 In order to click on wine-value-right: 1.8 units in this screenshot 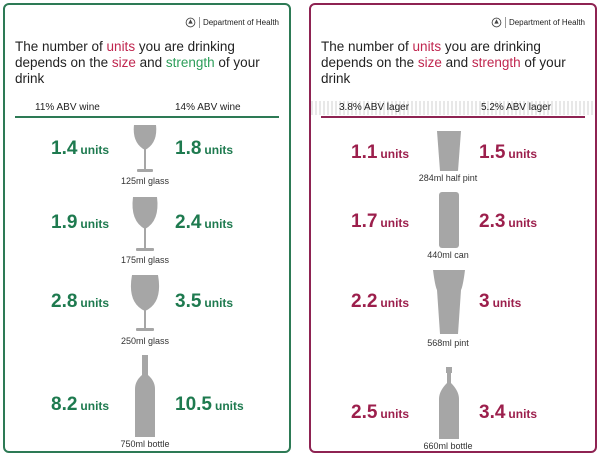, I will do `click(204, 148)`.